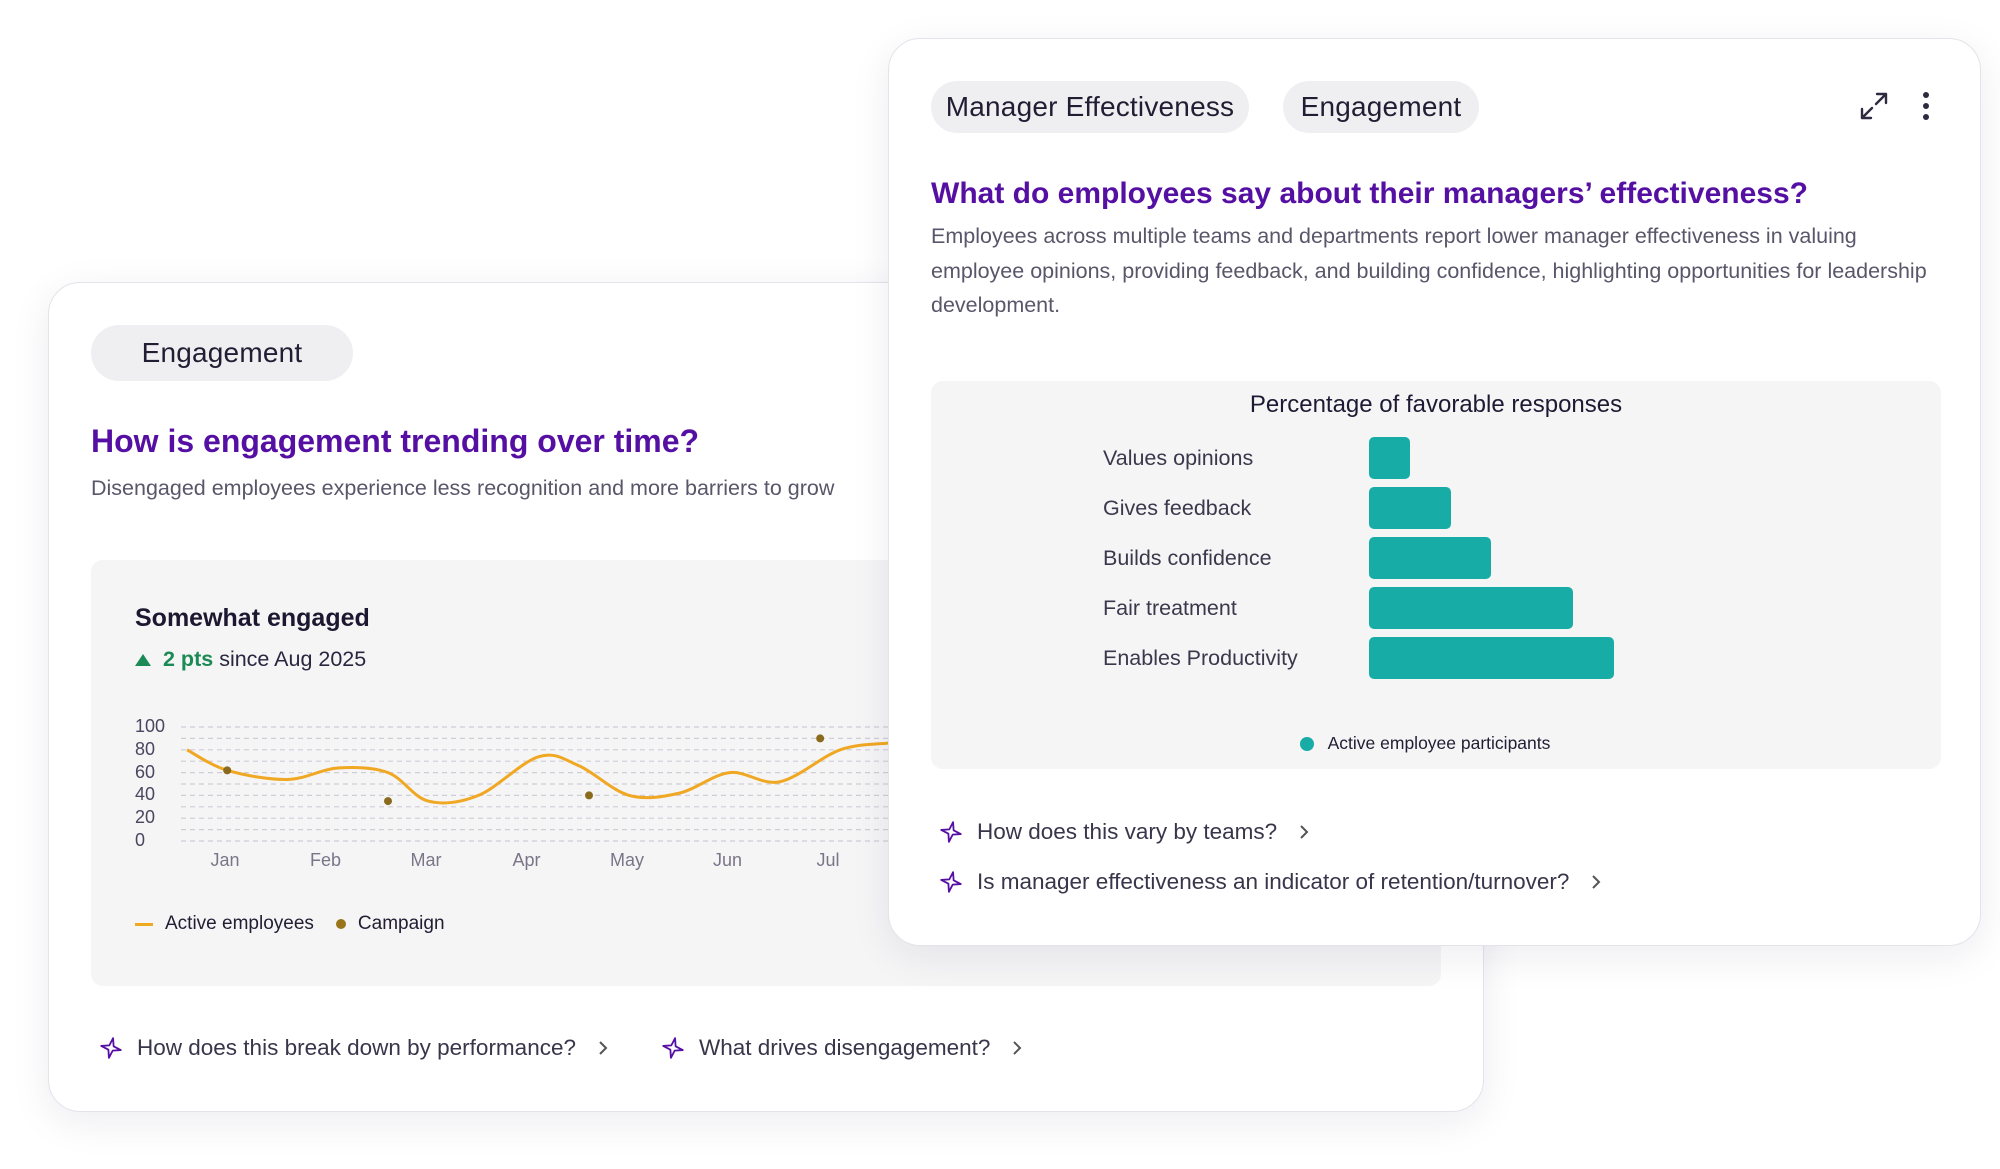 This screenshot has width=2000, height=1169. I want to click on legend-active-employees: Active employees, so click(224, 924).